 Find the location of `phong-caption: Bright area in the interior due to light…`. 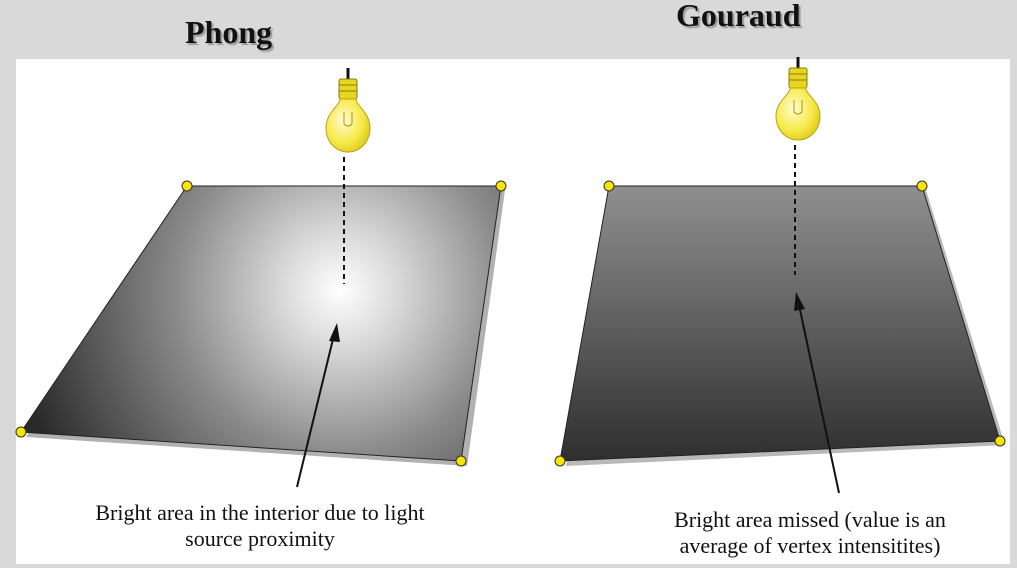

phong-caption: Bright area in the interior due to light… is located at coordinates (260, 526).